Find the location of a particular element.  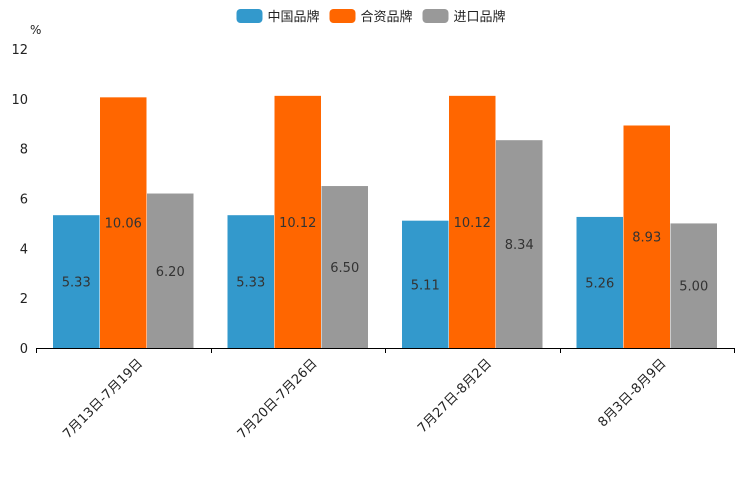

y-tick-label: 10 is located at coordinates (19, 100).